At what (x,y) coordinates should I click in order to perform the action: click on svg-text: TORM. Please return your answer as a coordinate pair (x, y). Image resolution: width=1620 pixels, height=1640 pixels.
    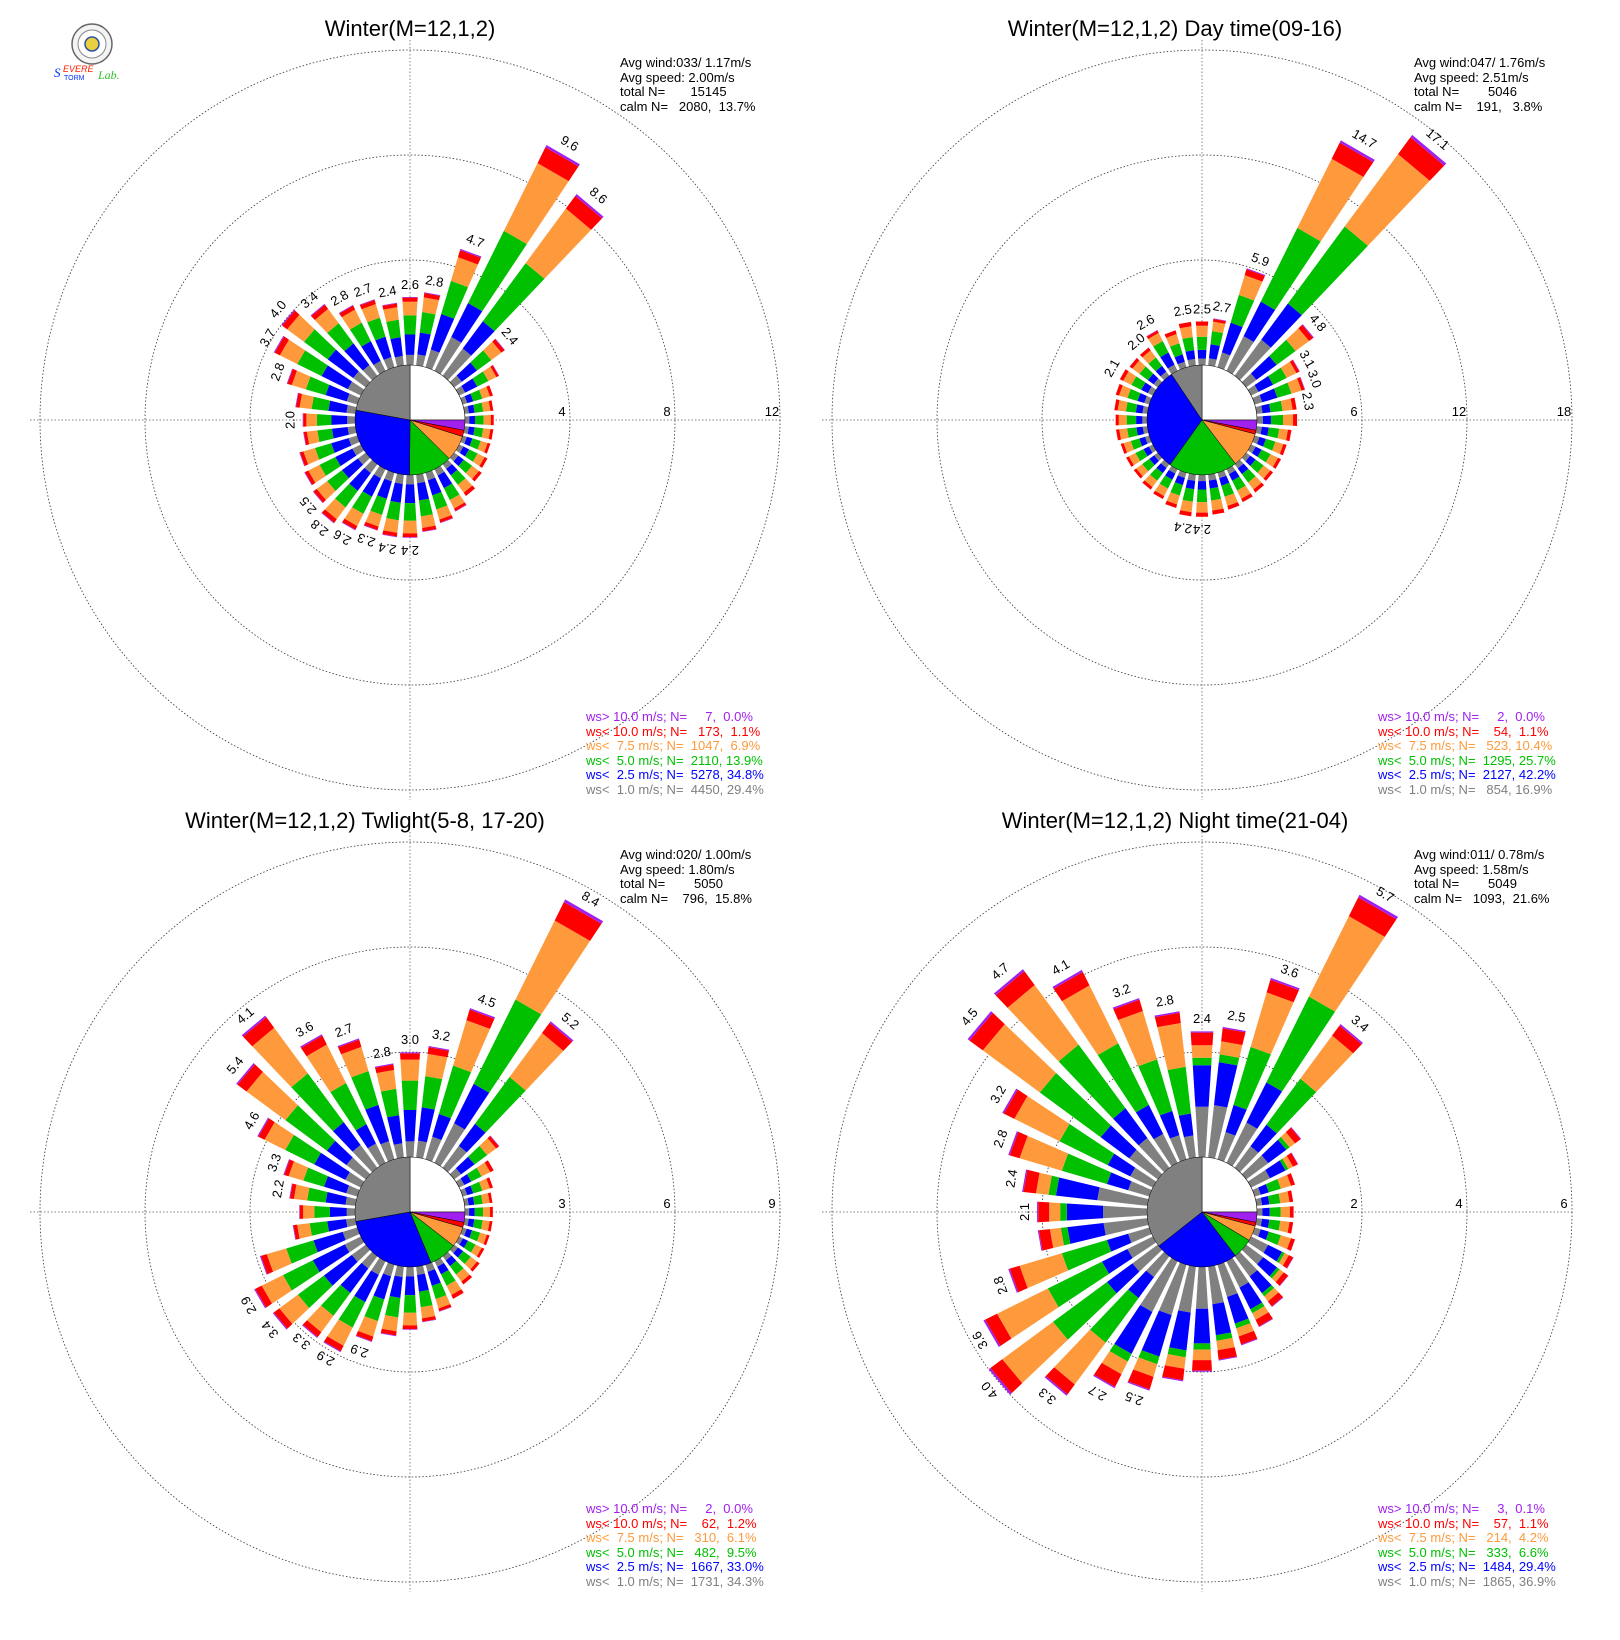
    Looking at the image, I should click on (74, 78).